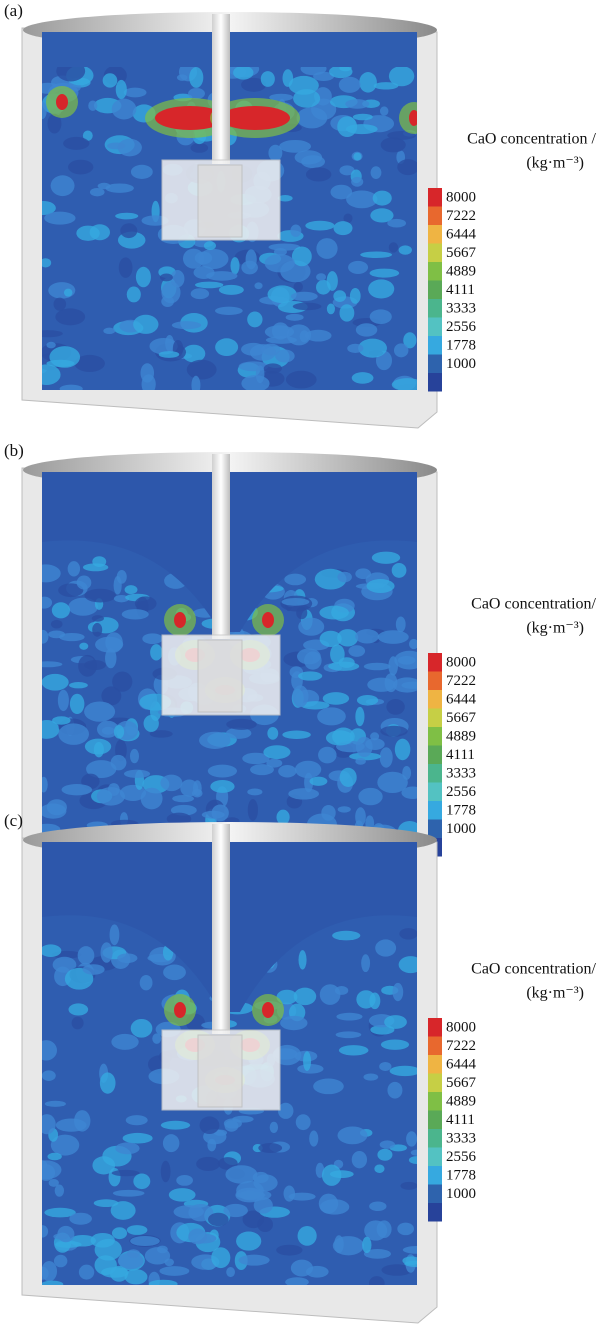 The width and height of the screenshot is (597, 1335). What do you see at coordinates (461, 1138) in the screenshot?
I see `colorbar-tick-label: 3333` at bounding box center [461, 1138].